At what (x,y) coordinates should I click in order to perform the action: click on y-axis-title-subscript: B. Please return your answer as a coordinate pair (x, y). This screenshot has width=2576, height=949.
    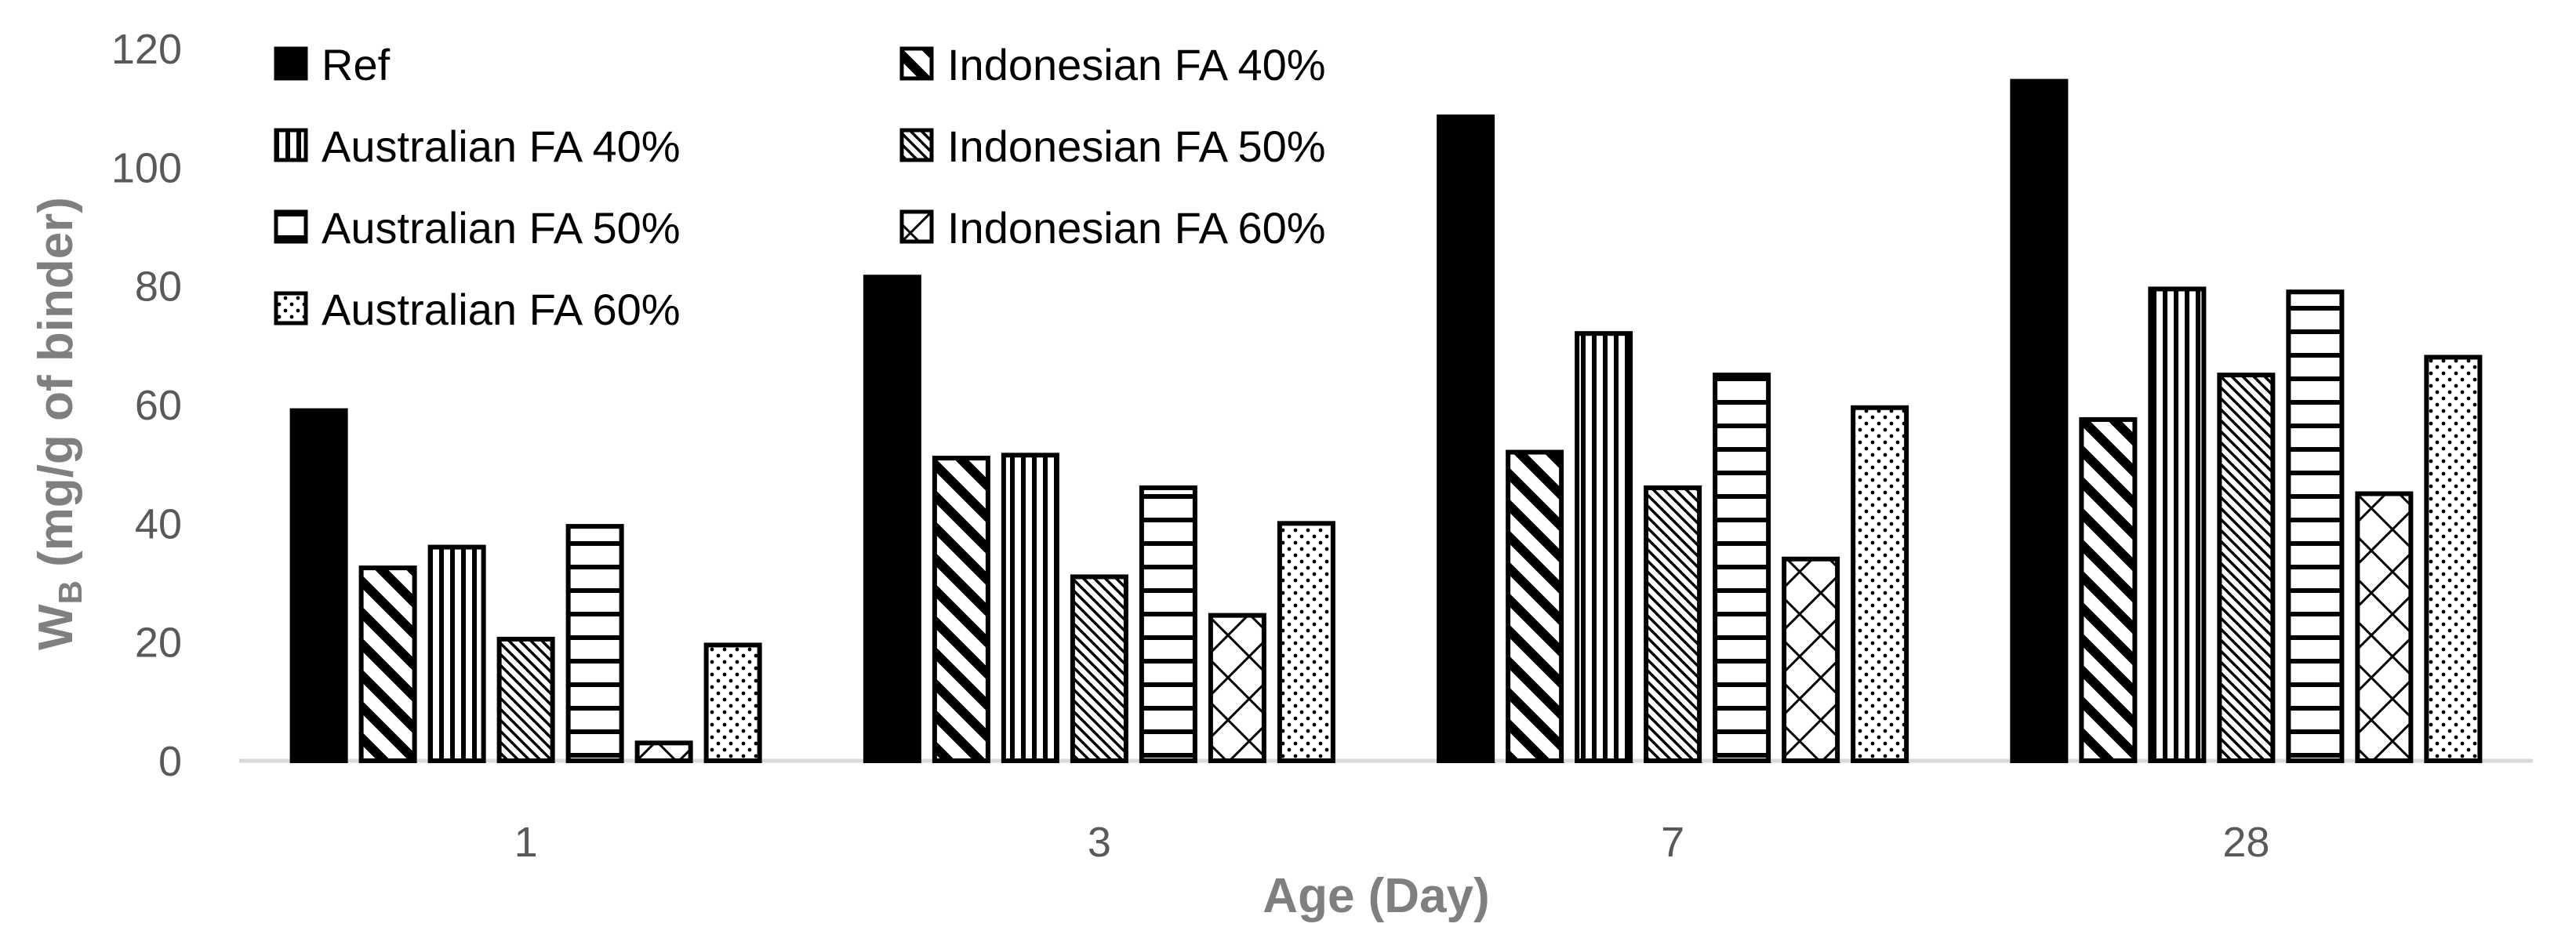
    Looking at the image, I should click on (70, 592).